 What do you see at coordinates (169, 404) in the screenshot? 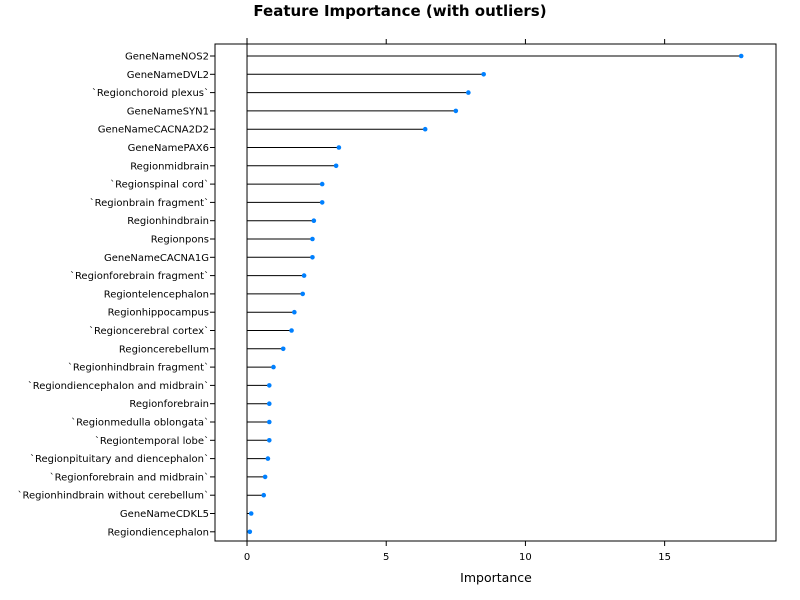
I see `y-tick-label: Regionforebrain` at bounding box center [169, 404].